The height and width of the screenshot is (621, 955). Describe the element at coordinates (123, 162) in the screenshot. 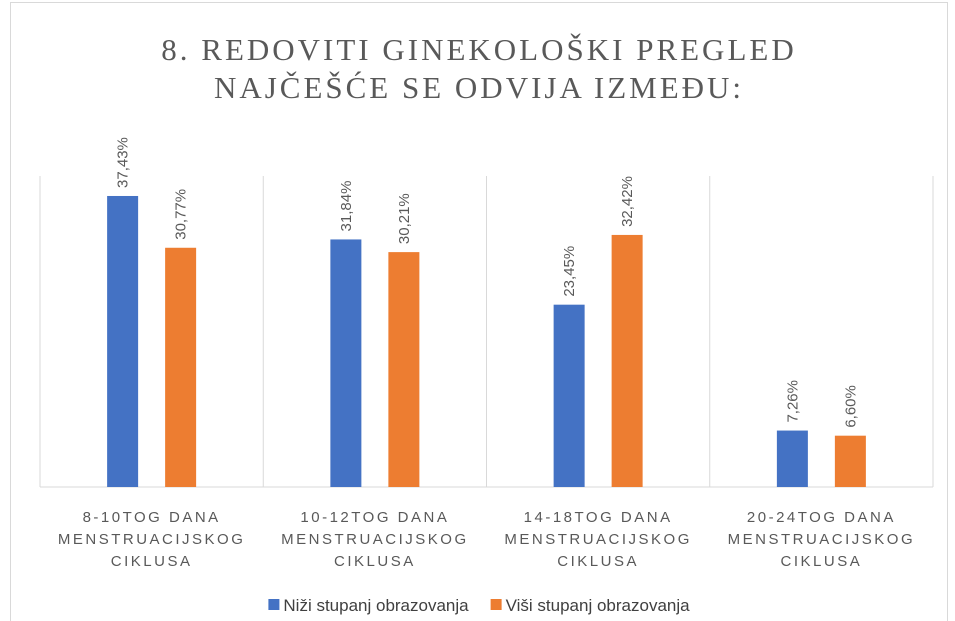

I see `value-label: 37,43%` at that location.